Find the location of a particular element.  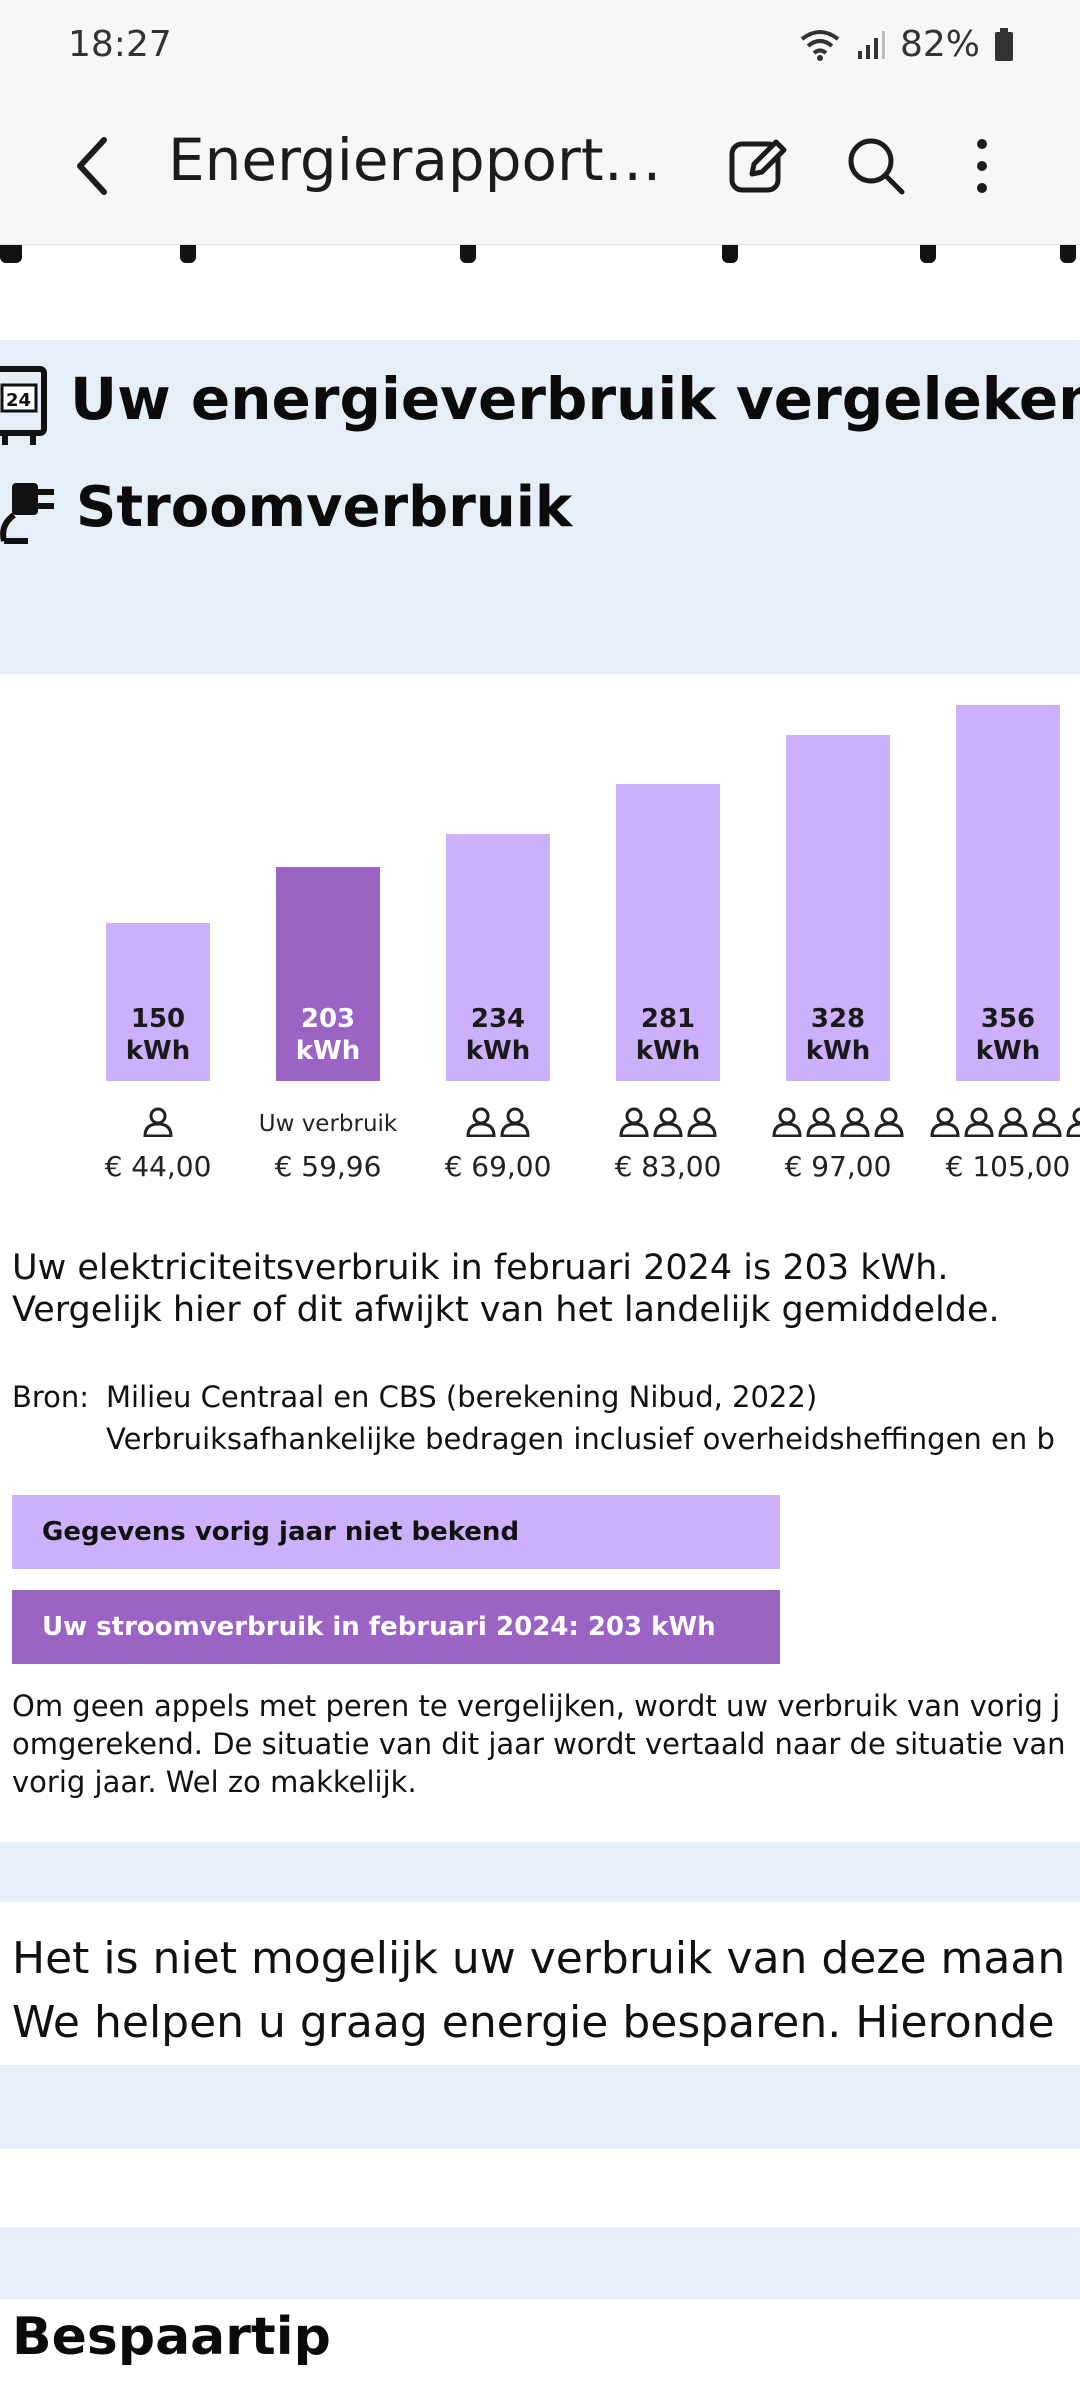

battery-percent: 82% is located at coordinates (939, 44).